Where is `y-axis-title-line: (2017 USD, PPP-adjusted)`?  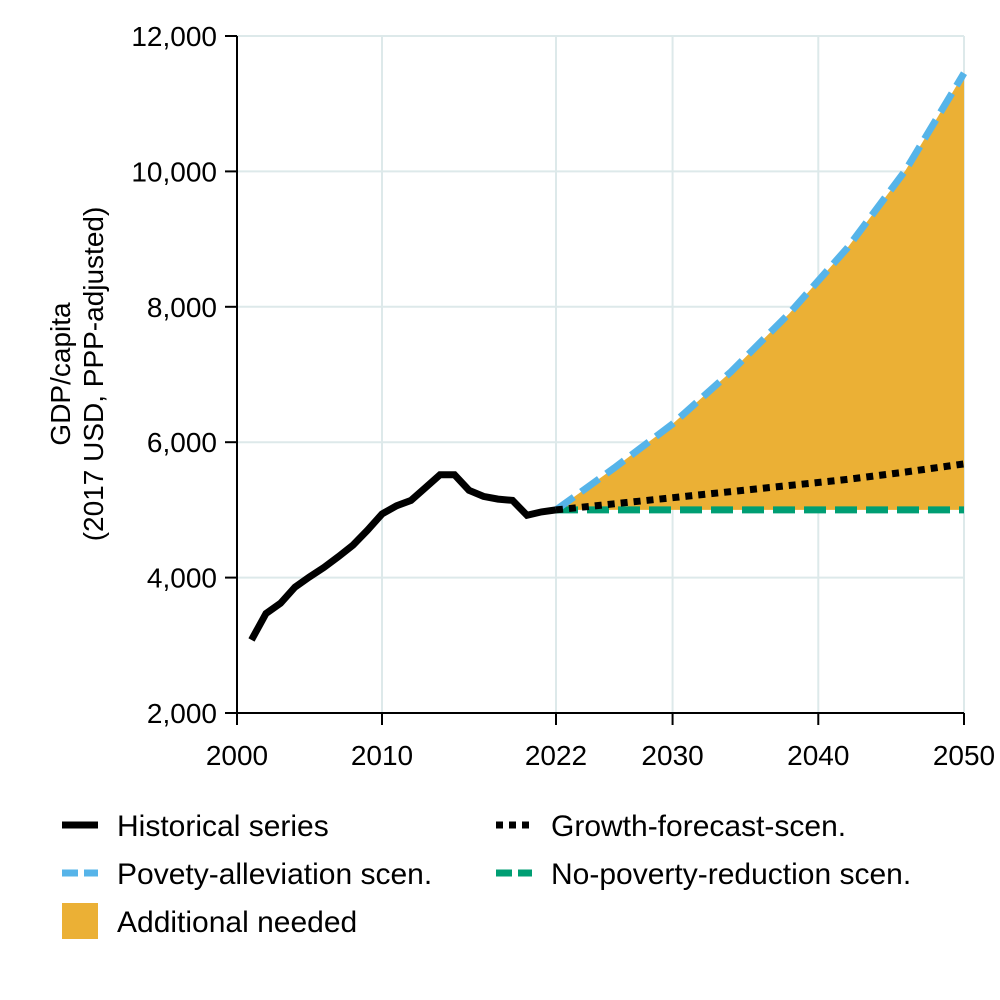
y-axis-title-line: (2017 USD, PPP-adjusted) is located at coordinates (93, 374).